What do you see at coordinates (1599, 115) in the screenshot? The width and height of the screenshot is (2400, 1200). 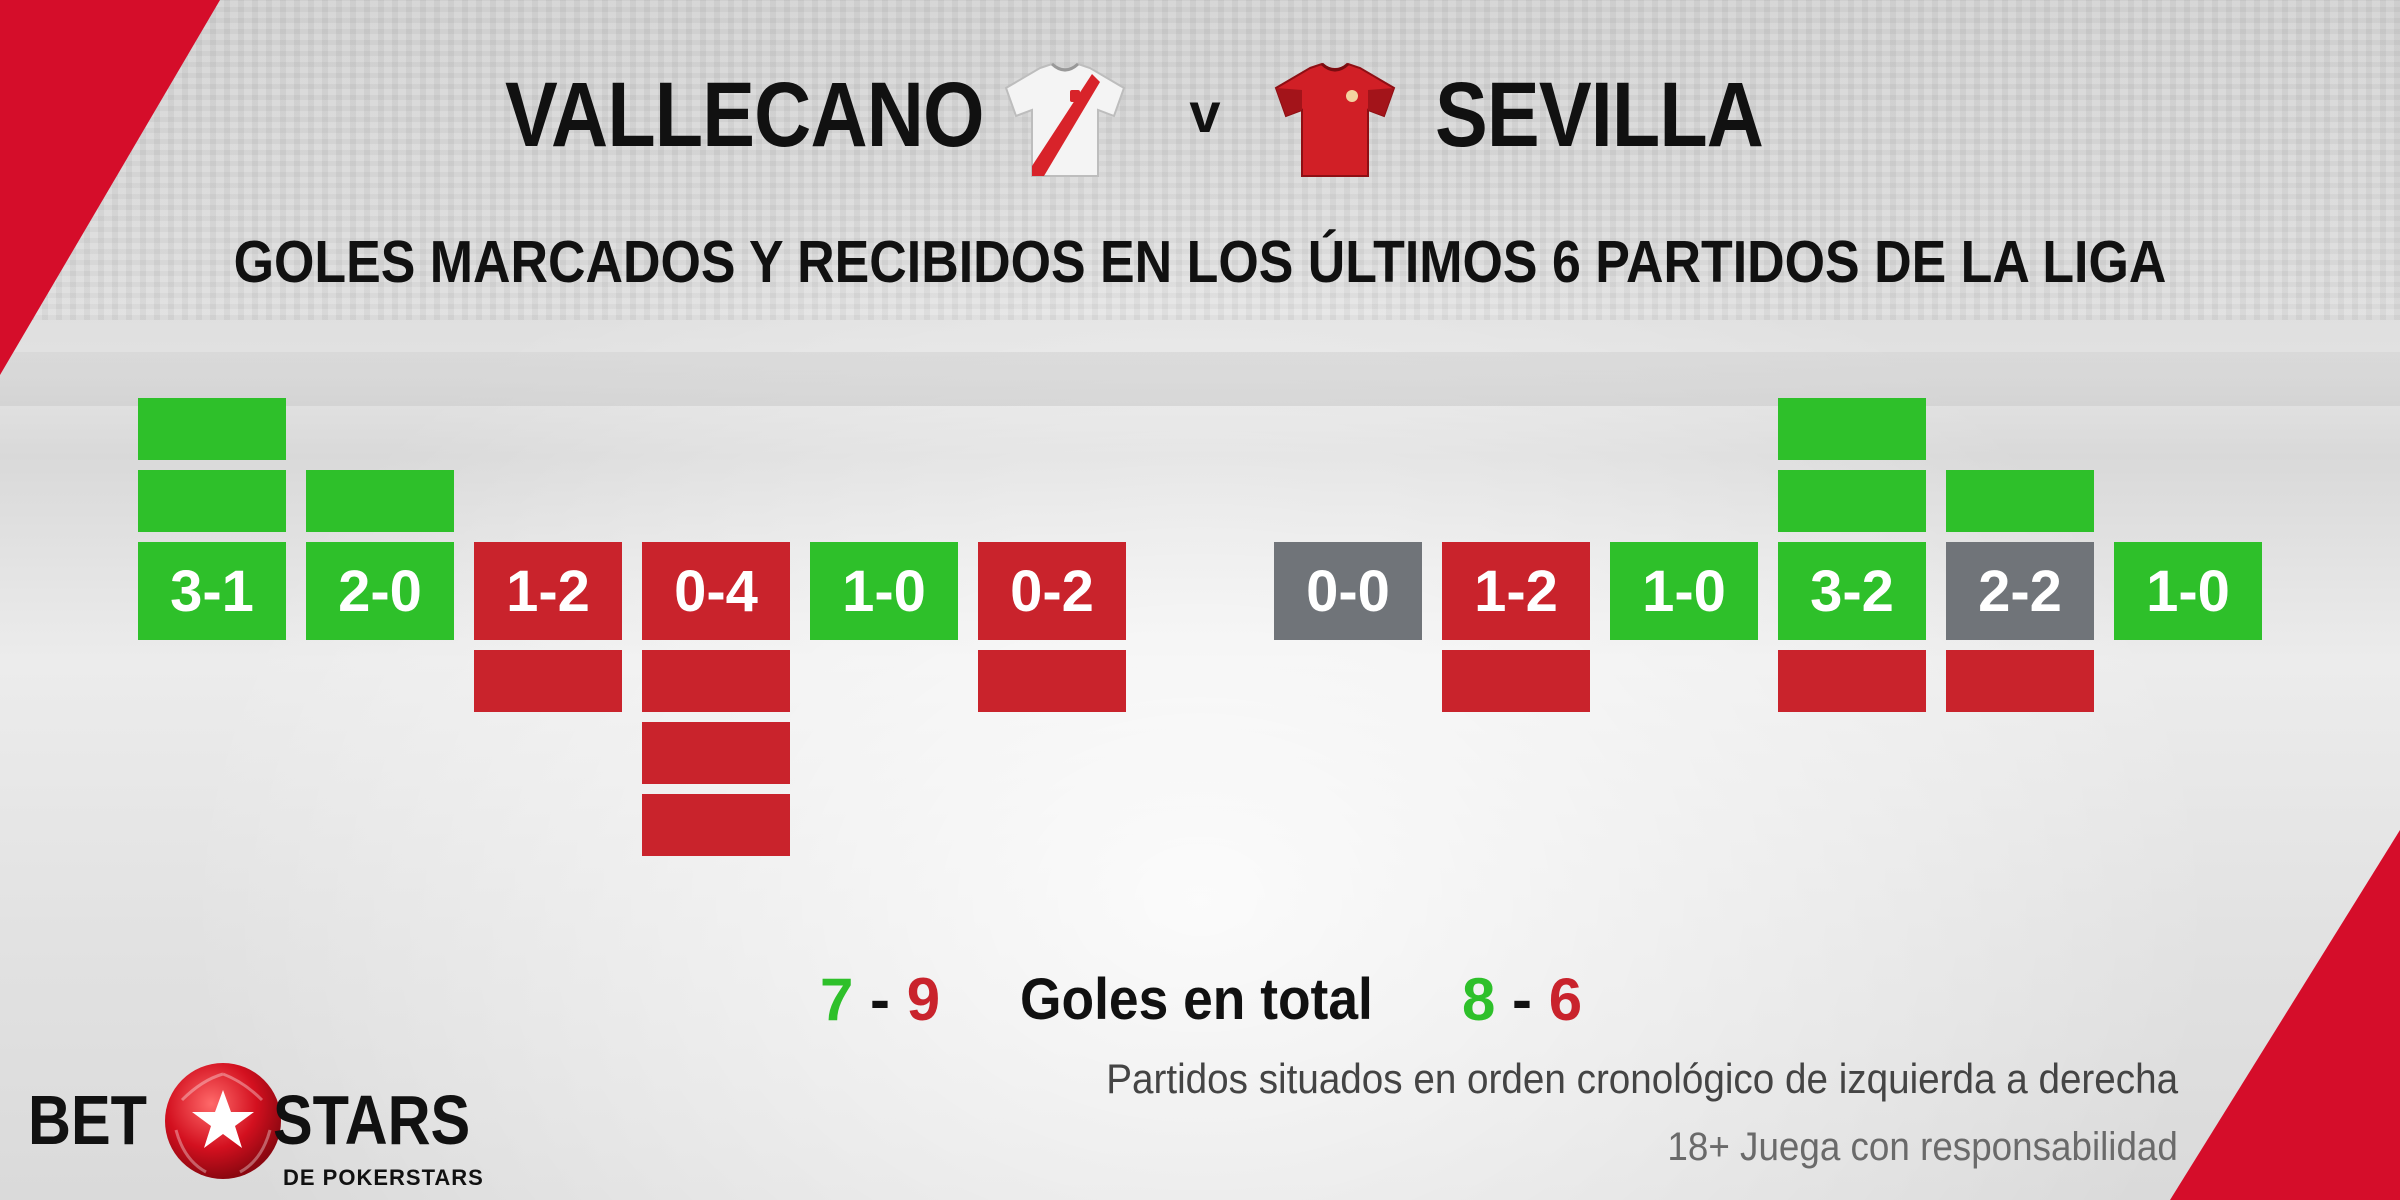 I see `away-team-name: SEVILLA` at bounding box center [1599, 115].